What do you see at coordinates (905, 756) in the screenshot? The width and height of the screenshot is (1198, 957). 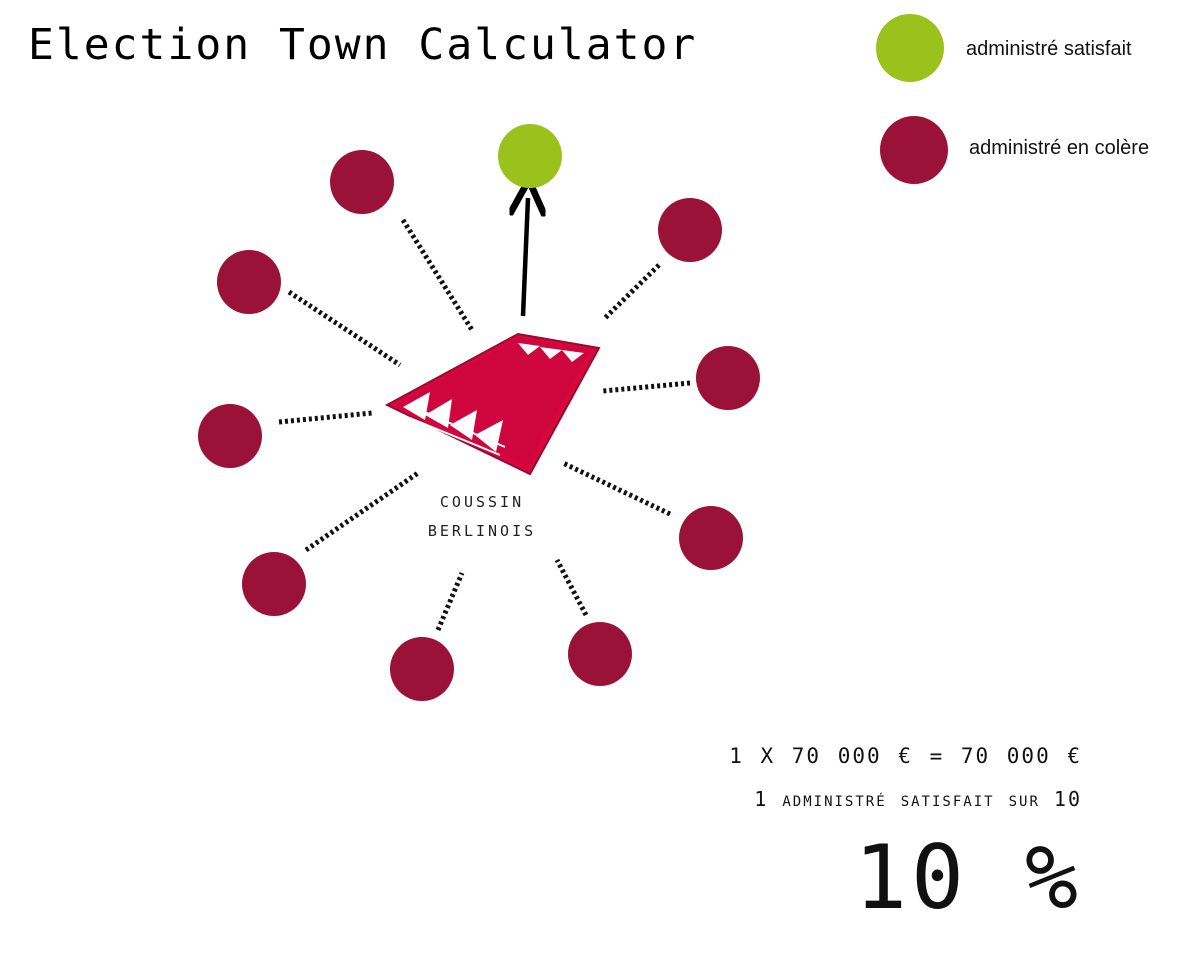 I see `cost-calculation: 1 X 70 000 € = 70 000 €` at bounding box center [905, 756].